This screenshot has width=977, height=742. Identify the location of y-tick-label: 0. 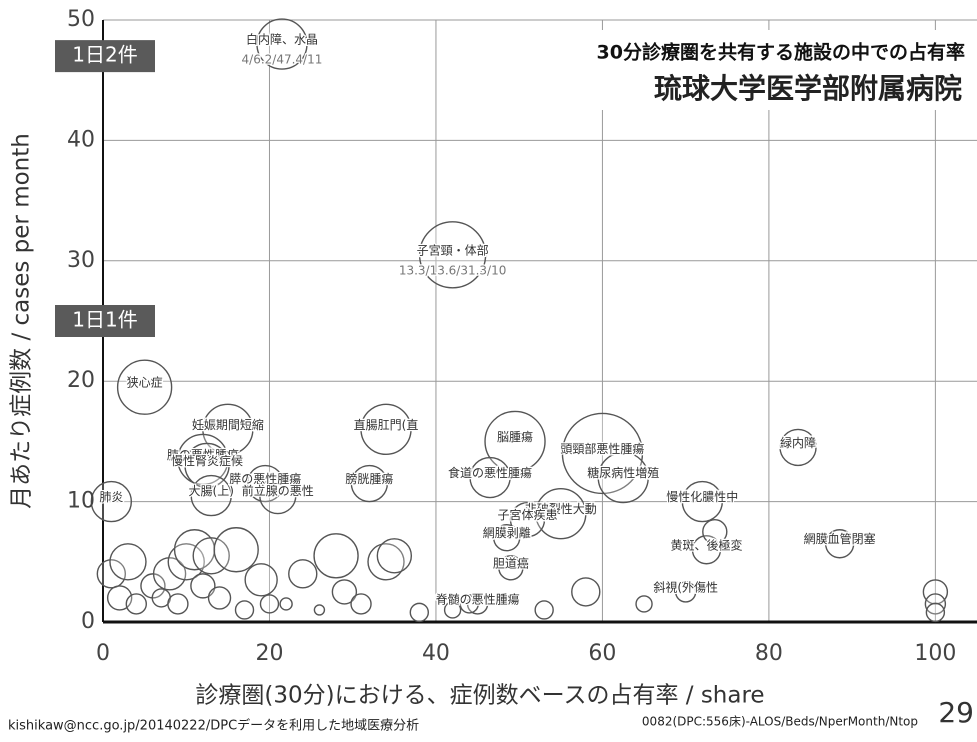
(88, 621).